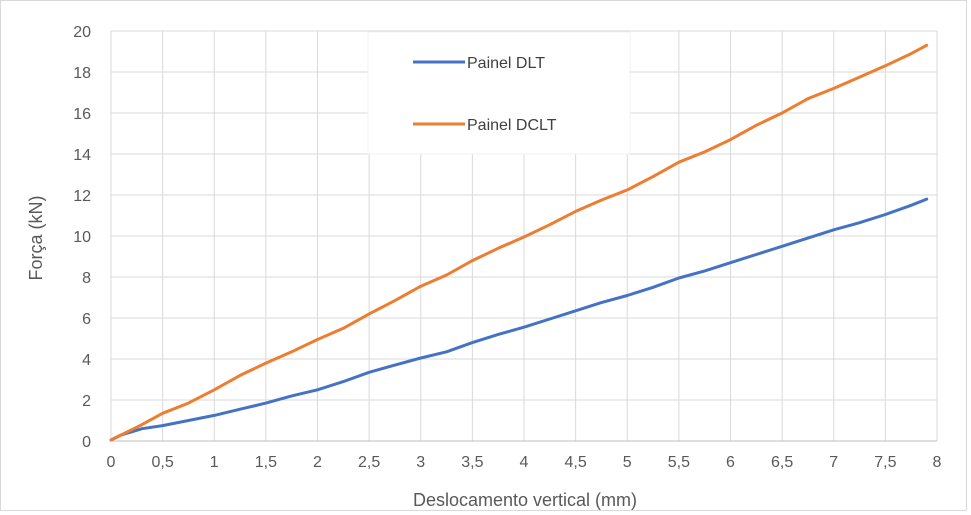 This screenshot has width=971, height=515. What do you see at coordinates (679, 462) in the screenshot?
I see `x-tick-label: 5,5` at bounding box center [679, 462].